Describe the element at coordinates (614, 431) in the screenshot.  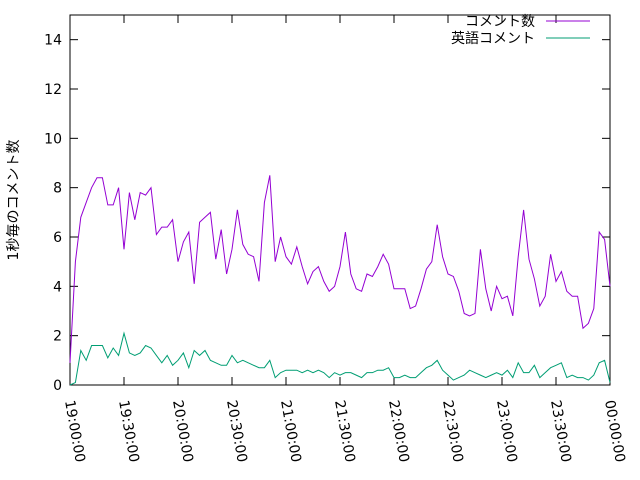
I see `x-tick-label: 00:00:00` at that location.